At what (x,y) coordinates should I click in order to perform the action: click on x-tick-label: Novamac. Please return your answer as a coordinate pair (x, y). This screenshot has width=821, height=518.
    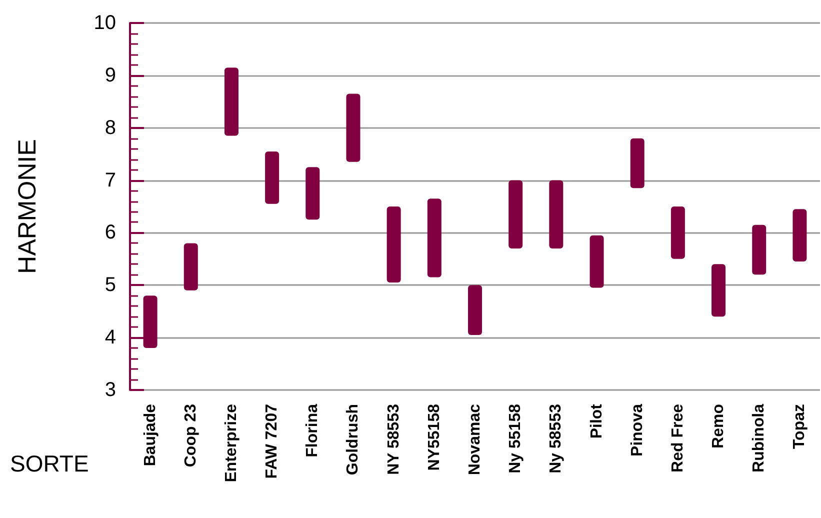
    Looking at the image, I should click on (475, 440).